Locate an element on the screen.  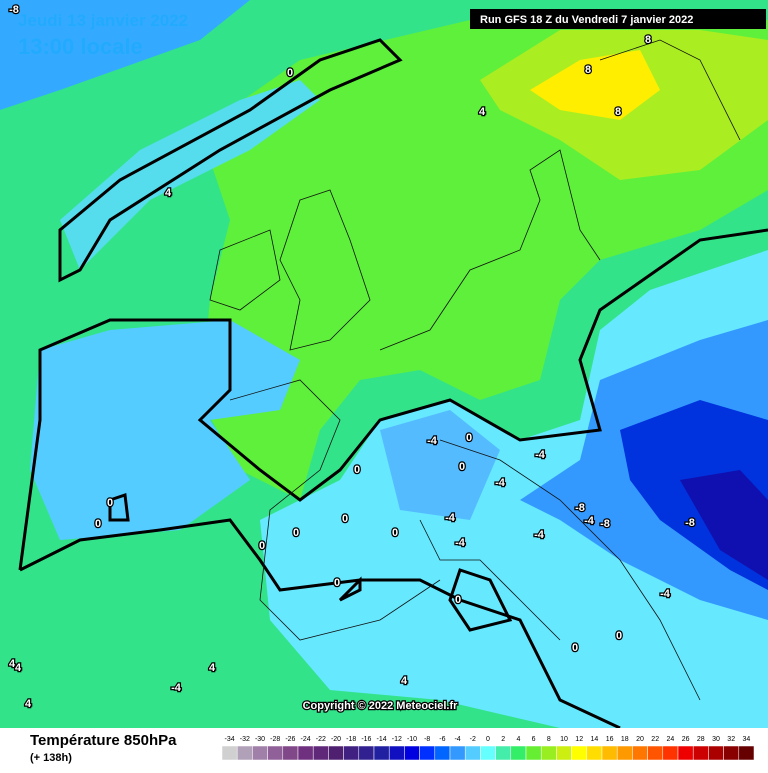
scale-label: 28 is located at coordinates (701, 739).